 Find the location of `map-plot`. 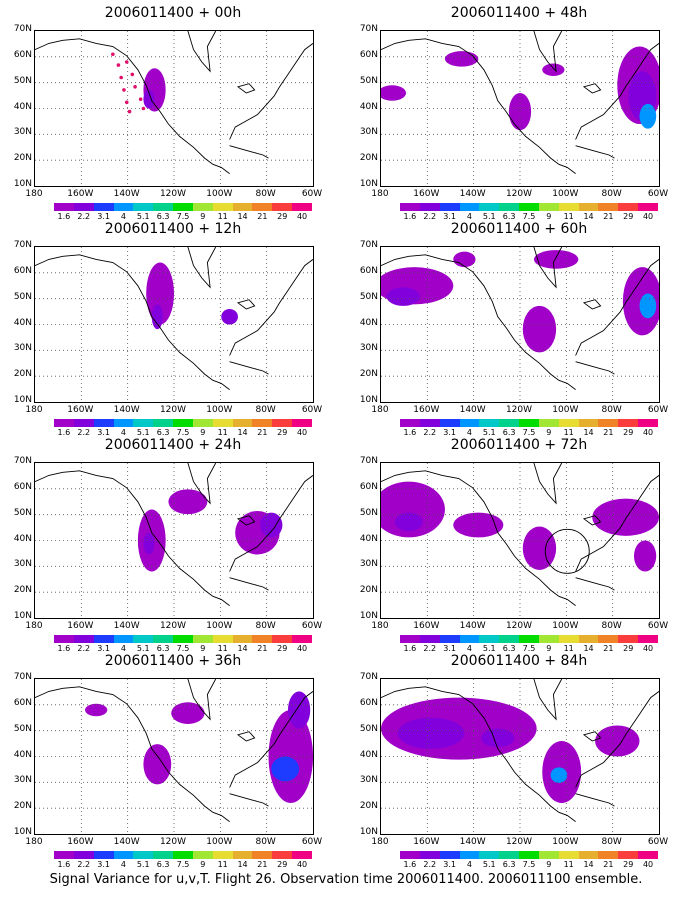

map-plot is located at coordinates (174, 108).